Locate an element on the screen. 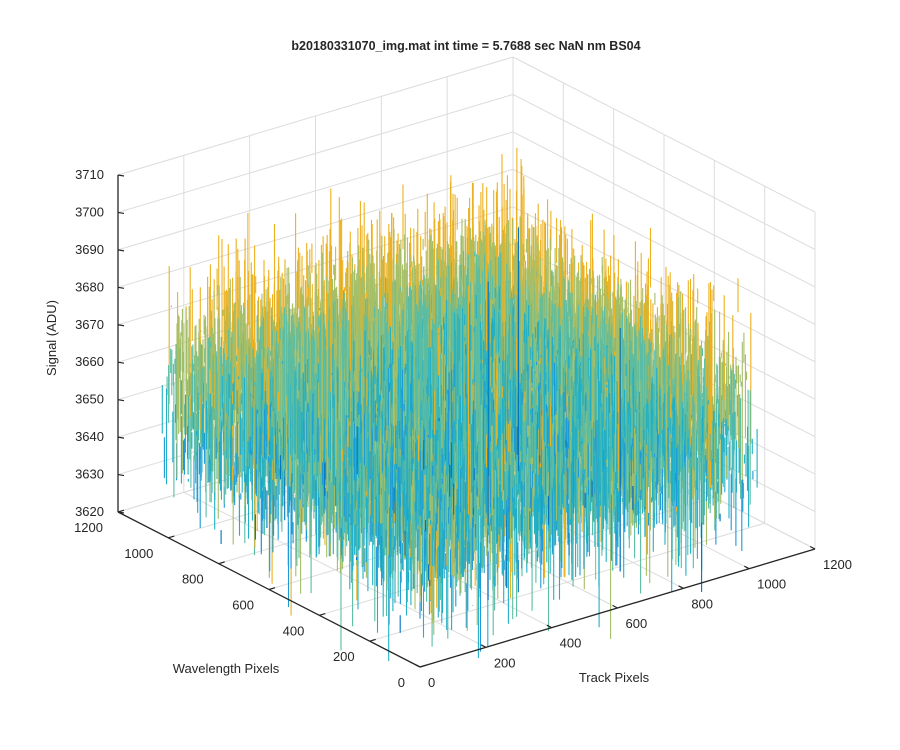 This screenshot has height=750, width=900. z-tick-label: 3690 is located at coordinates (89, 249).